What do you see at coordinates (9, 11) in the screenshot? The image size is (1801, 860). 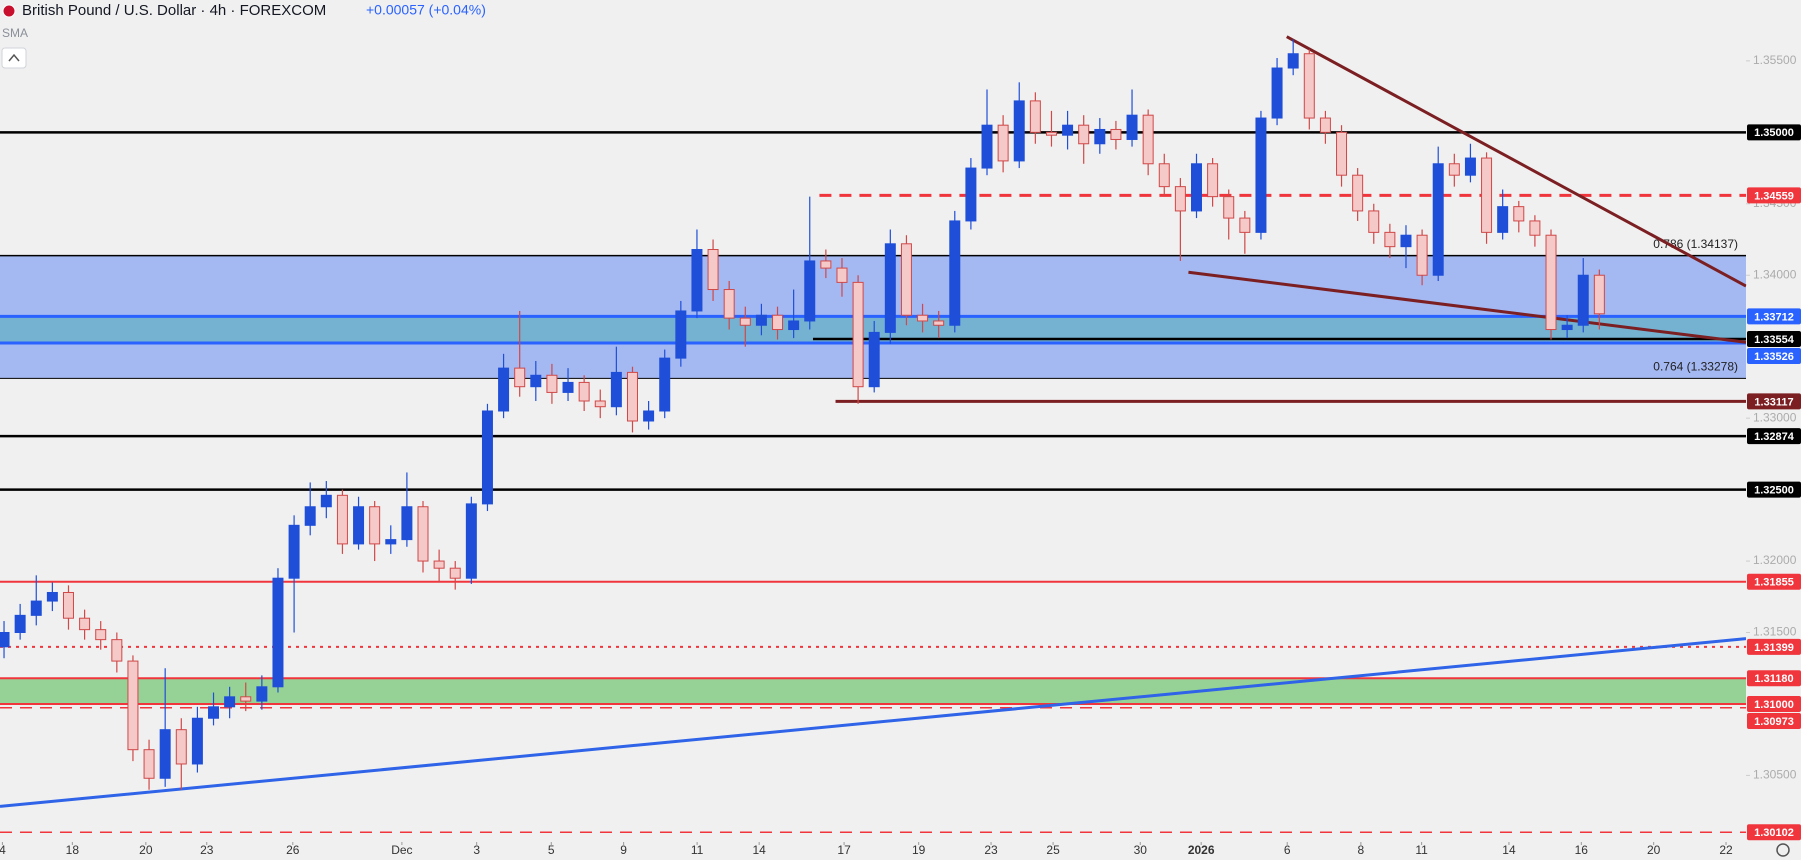 I see `symbol-flag` at bounding box center [9, 11].